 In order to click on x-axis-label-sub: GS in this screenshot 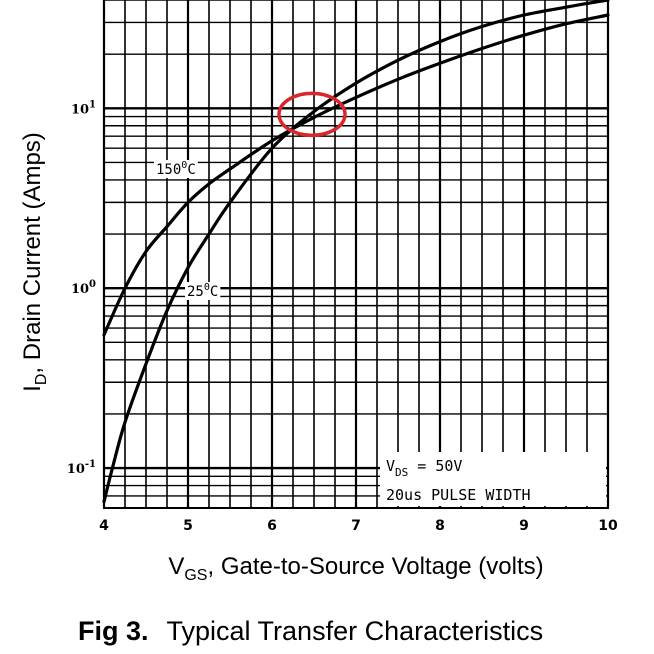, I will do `click(195, 575)`.